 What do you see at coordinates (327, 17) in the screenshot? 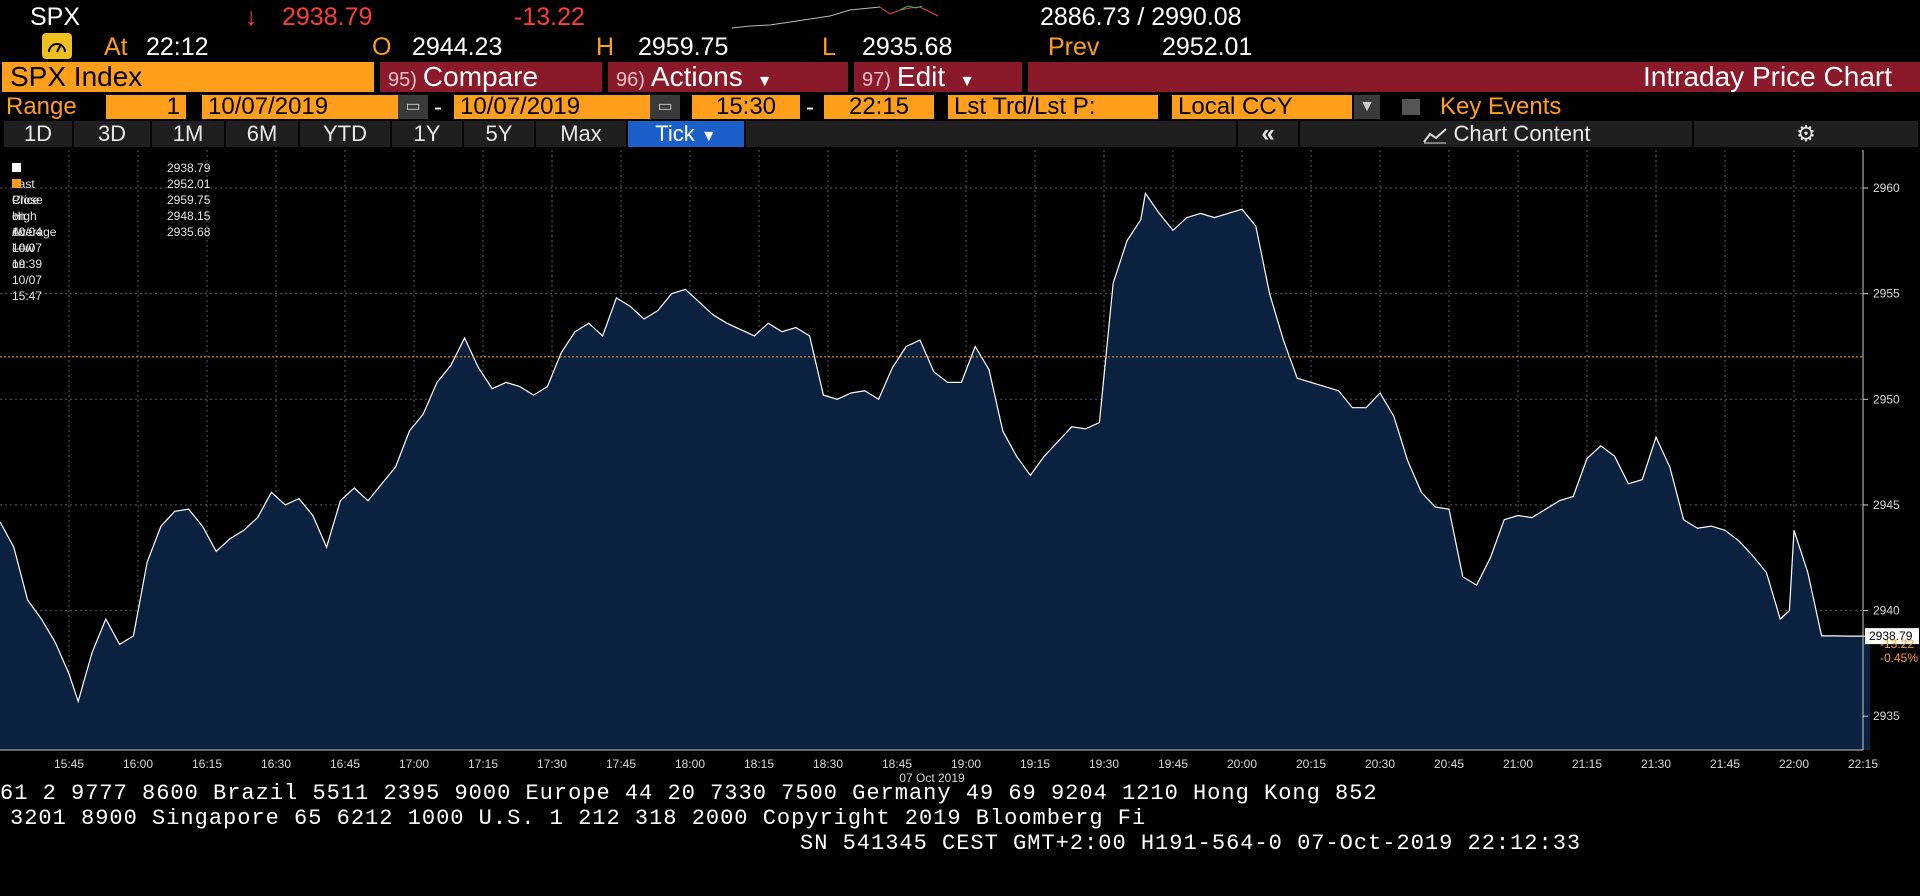
I see `last-price: 2938.79` at bounding box center [327, 17].